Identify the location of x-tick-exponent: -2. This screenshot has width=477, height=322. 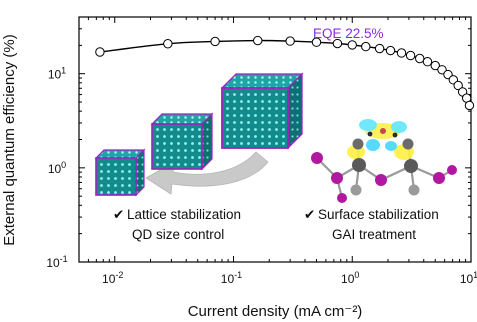
(119, 275).